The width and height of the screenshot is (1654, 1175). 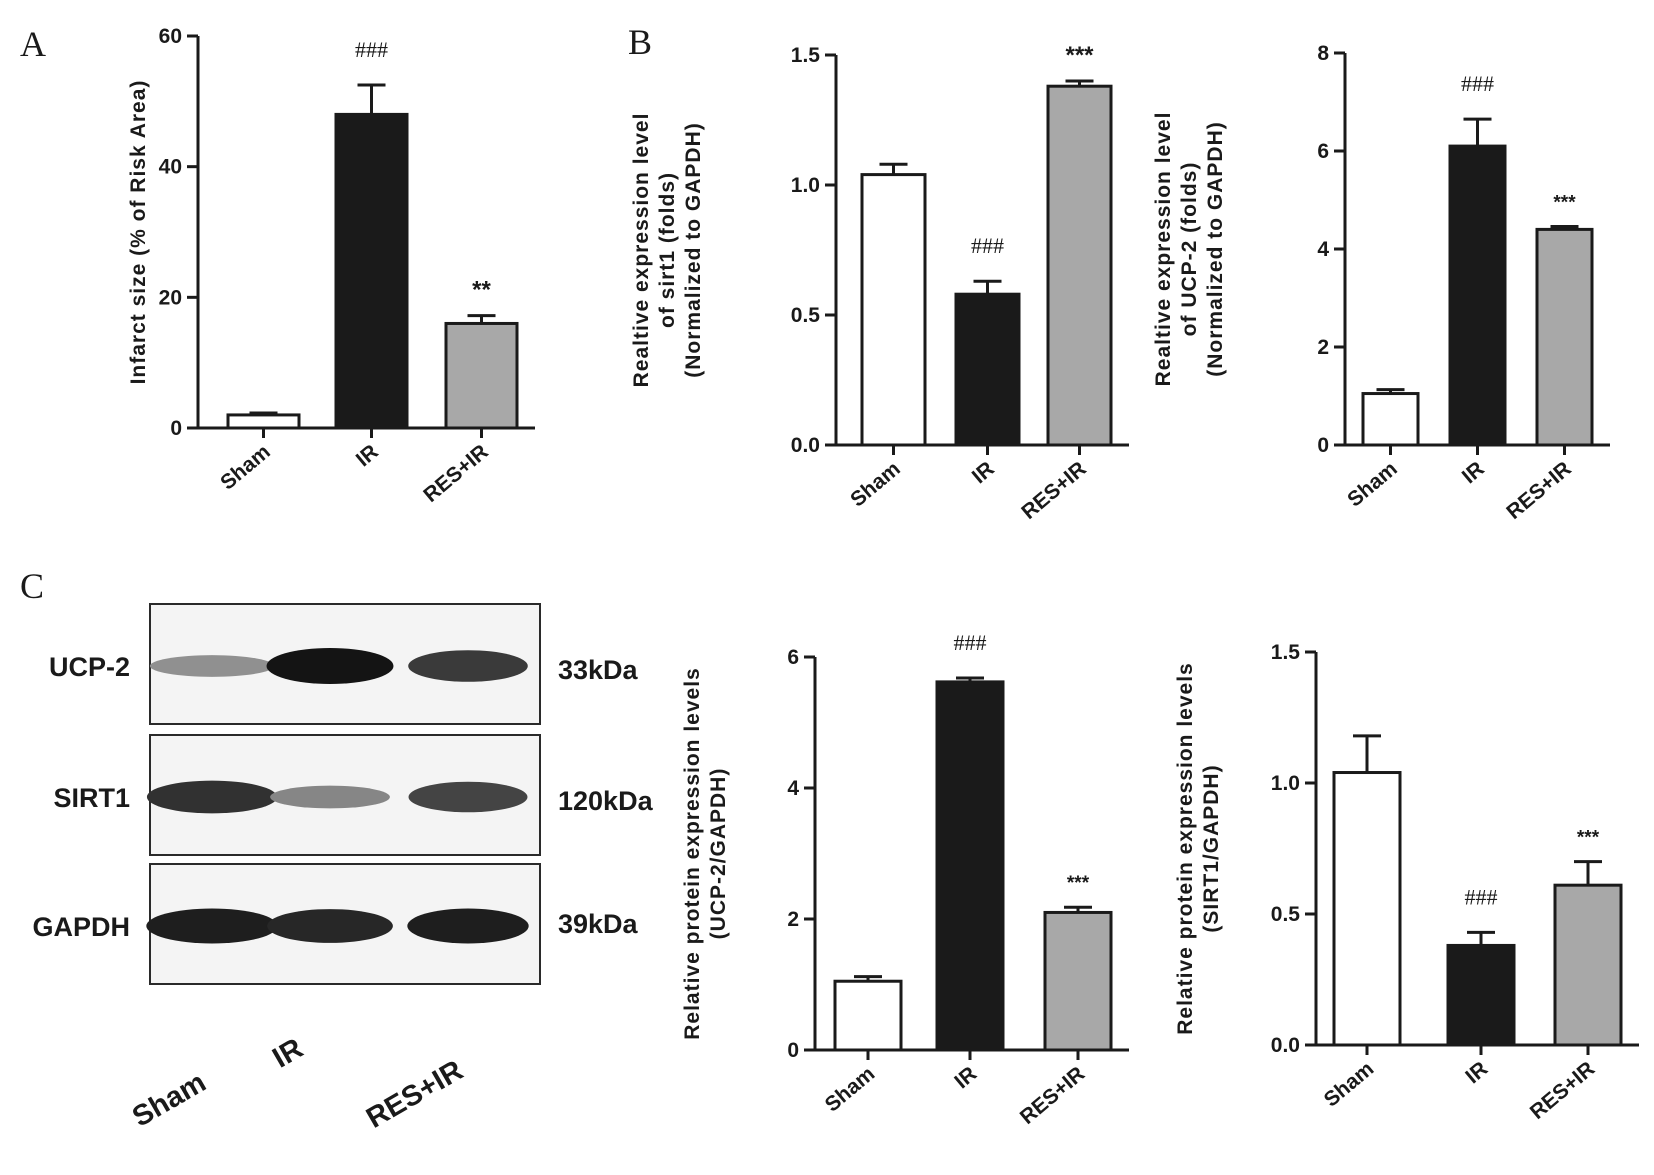 What do you see at coordinates (667, 250) in the screenshot?
I see `y-axis-title: of sirt1 (folds)` at bounding box center [667, 250].